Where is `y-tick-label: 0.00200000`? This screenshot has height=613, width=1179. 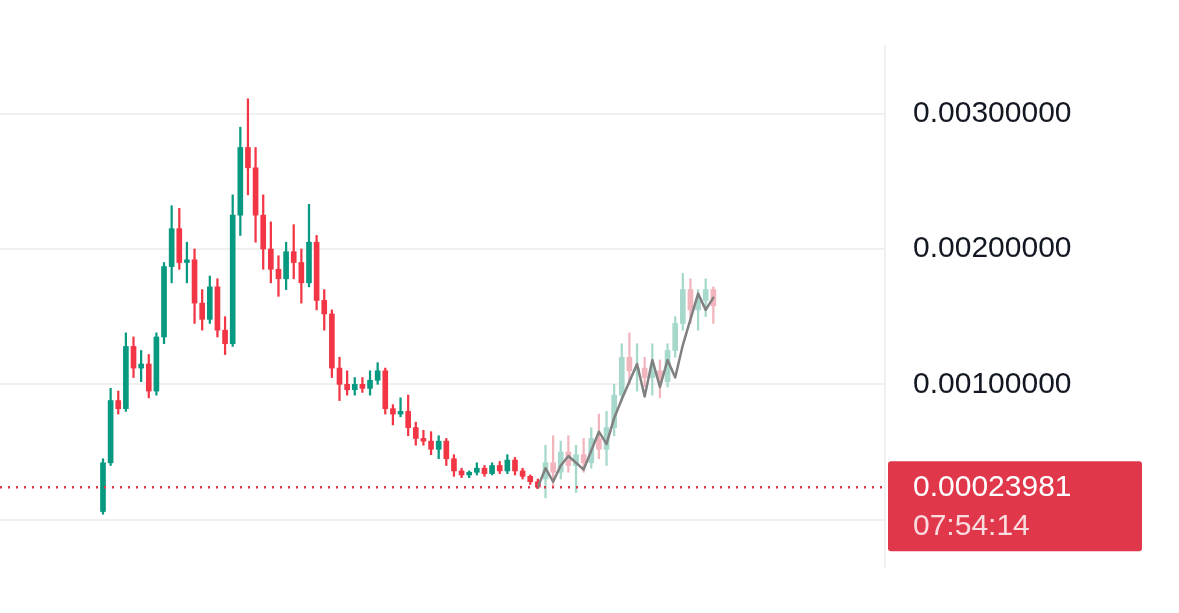 y-tick-label: 0.00200000 is located at coordinates (992, 247).